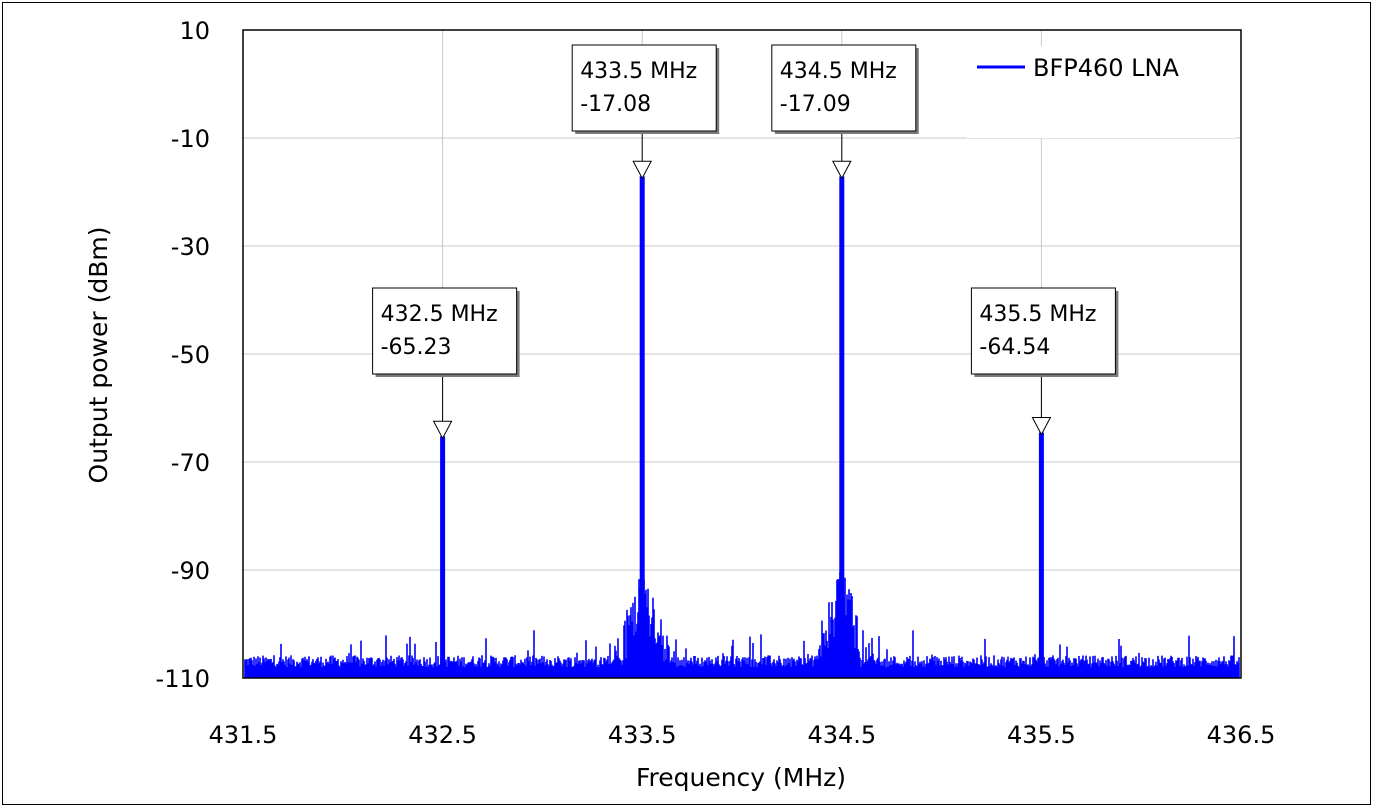 The height and width of the screenshot is (807, 1375). What do you see at coordinates (243, 735) in the screenshot?
I see `x-tick-label: 431.5` at bounding box center [243, 735].